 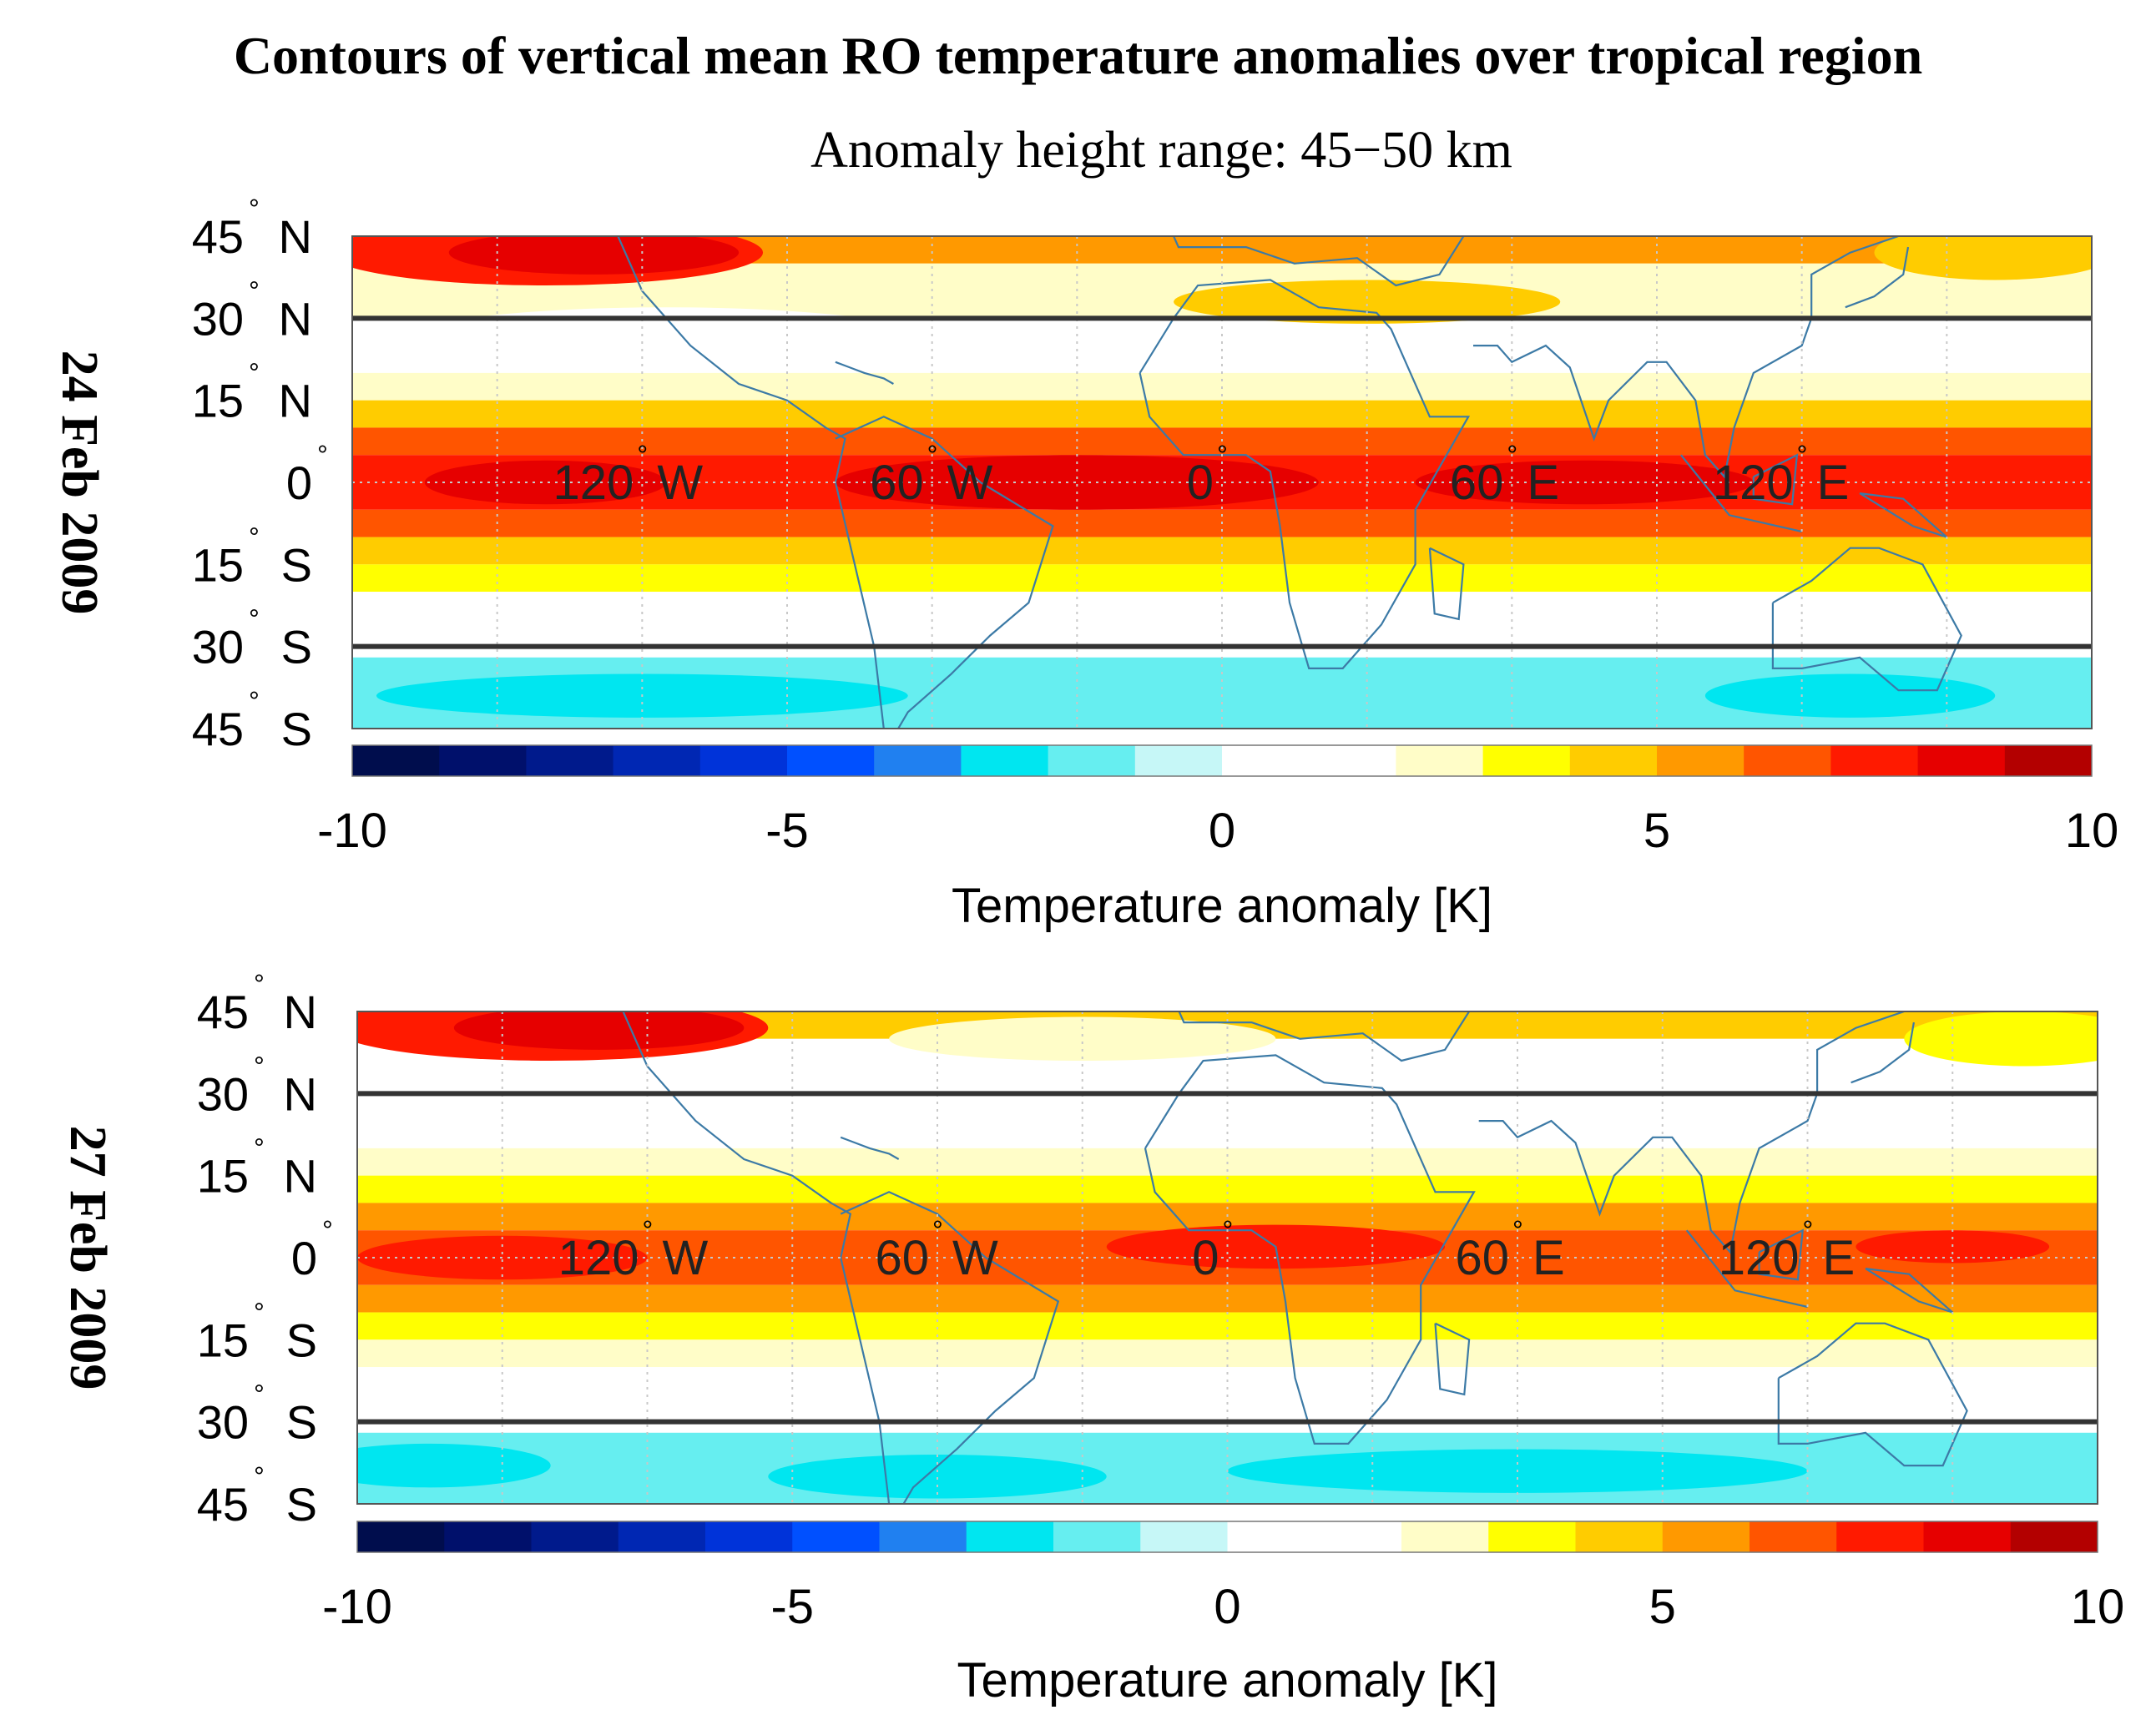 What do you see at coordinates (680, 483) in the screenshot?
I see `svg-text: W` at bounding box center [680, 483].